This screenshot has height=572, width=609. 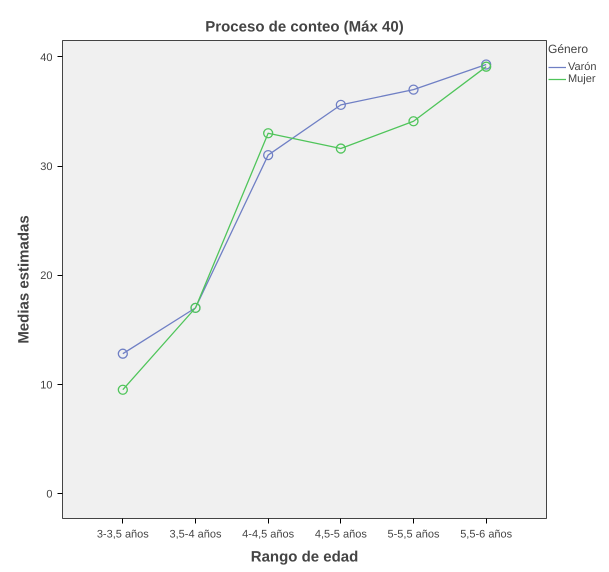 I want to click on x-axis-title: Rango de edad, so click(x=304, y=557).